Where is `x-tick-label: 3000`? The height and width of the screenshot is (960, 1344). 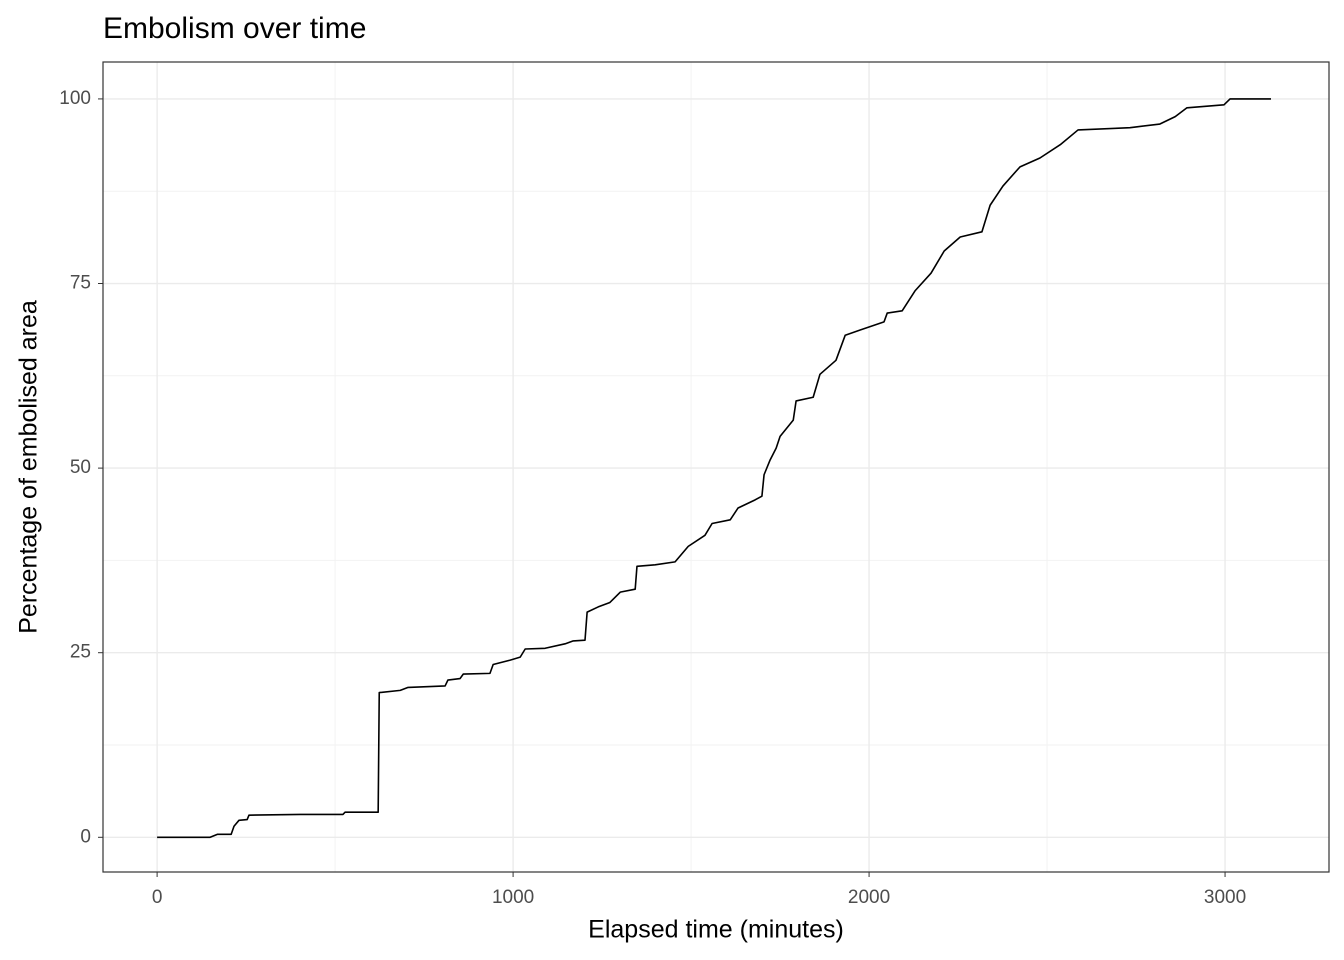 x-tick-label: 3000 is located at coordinates (1225, 897).